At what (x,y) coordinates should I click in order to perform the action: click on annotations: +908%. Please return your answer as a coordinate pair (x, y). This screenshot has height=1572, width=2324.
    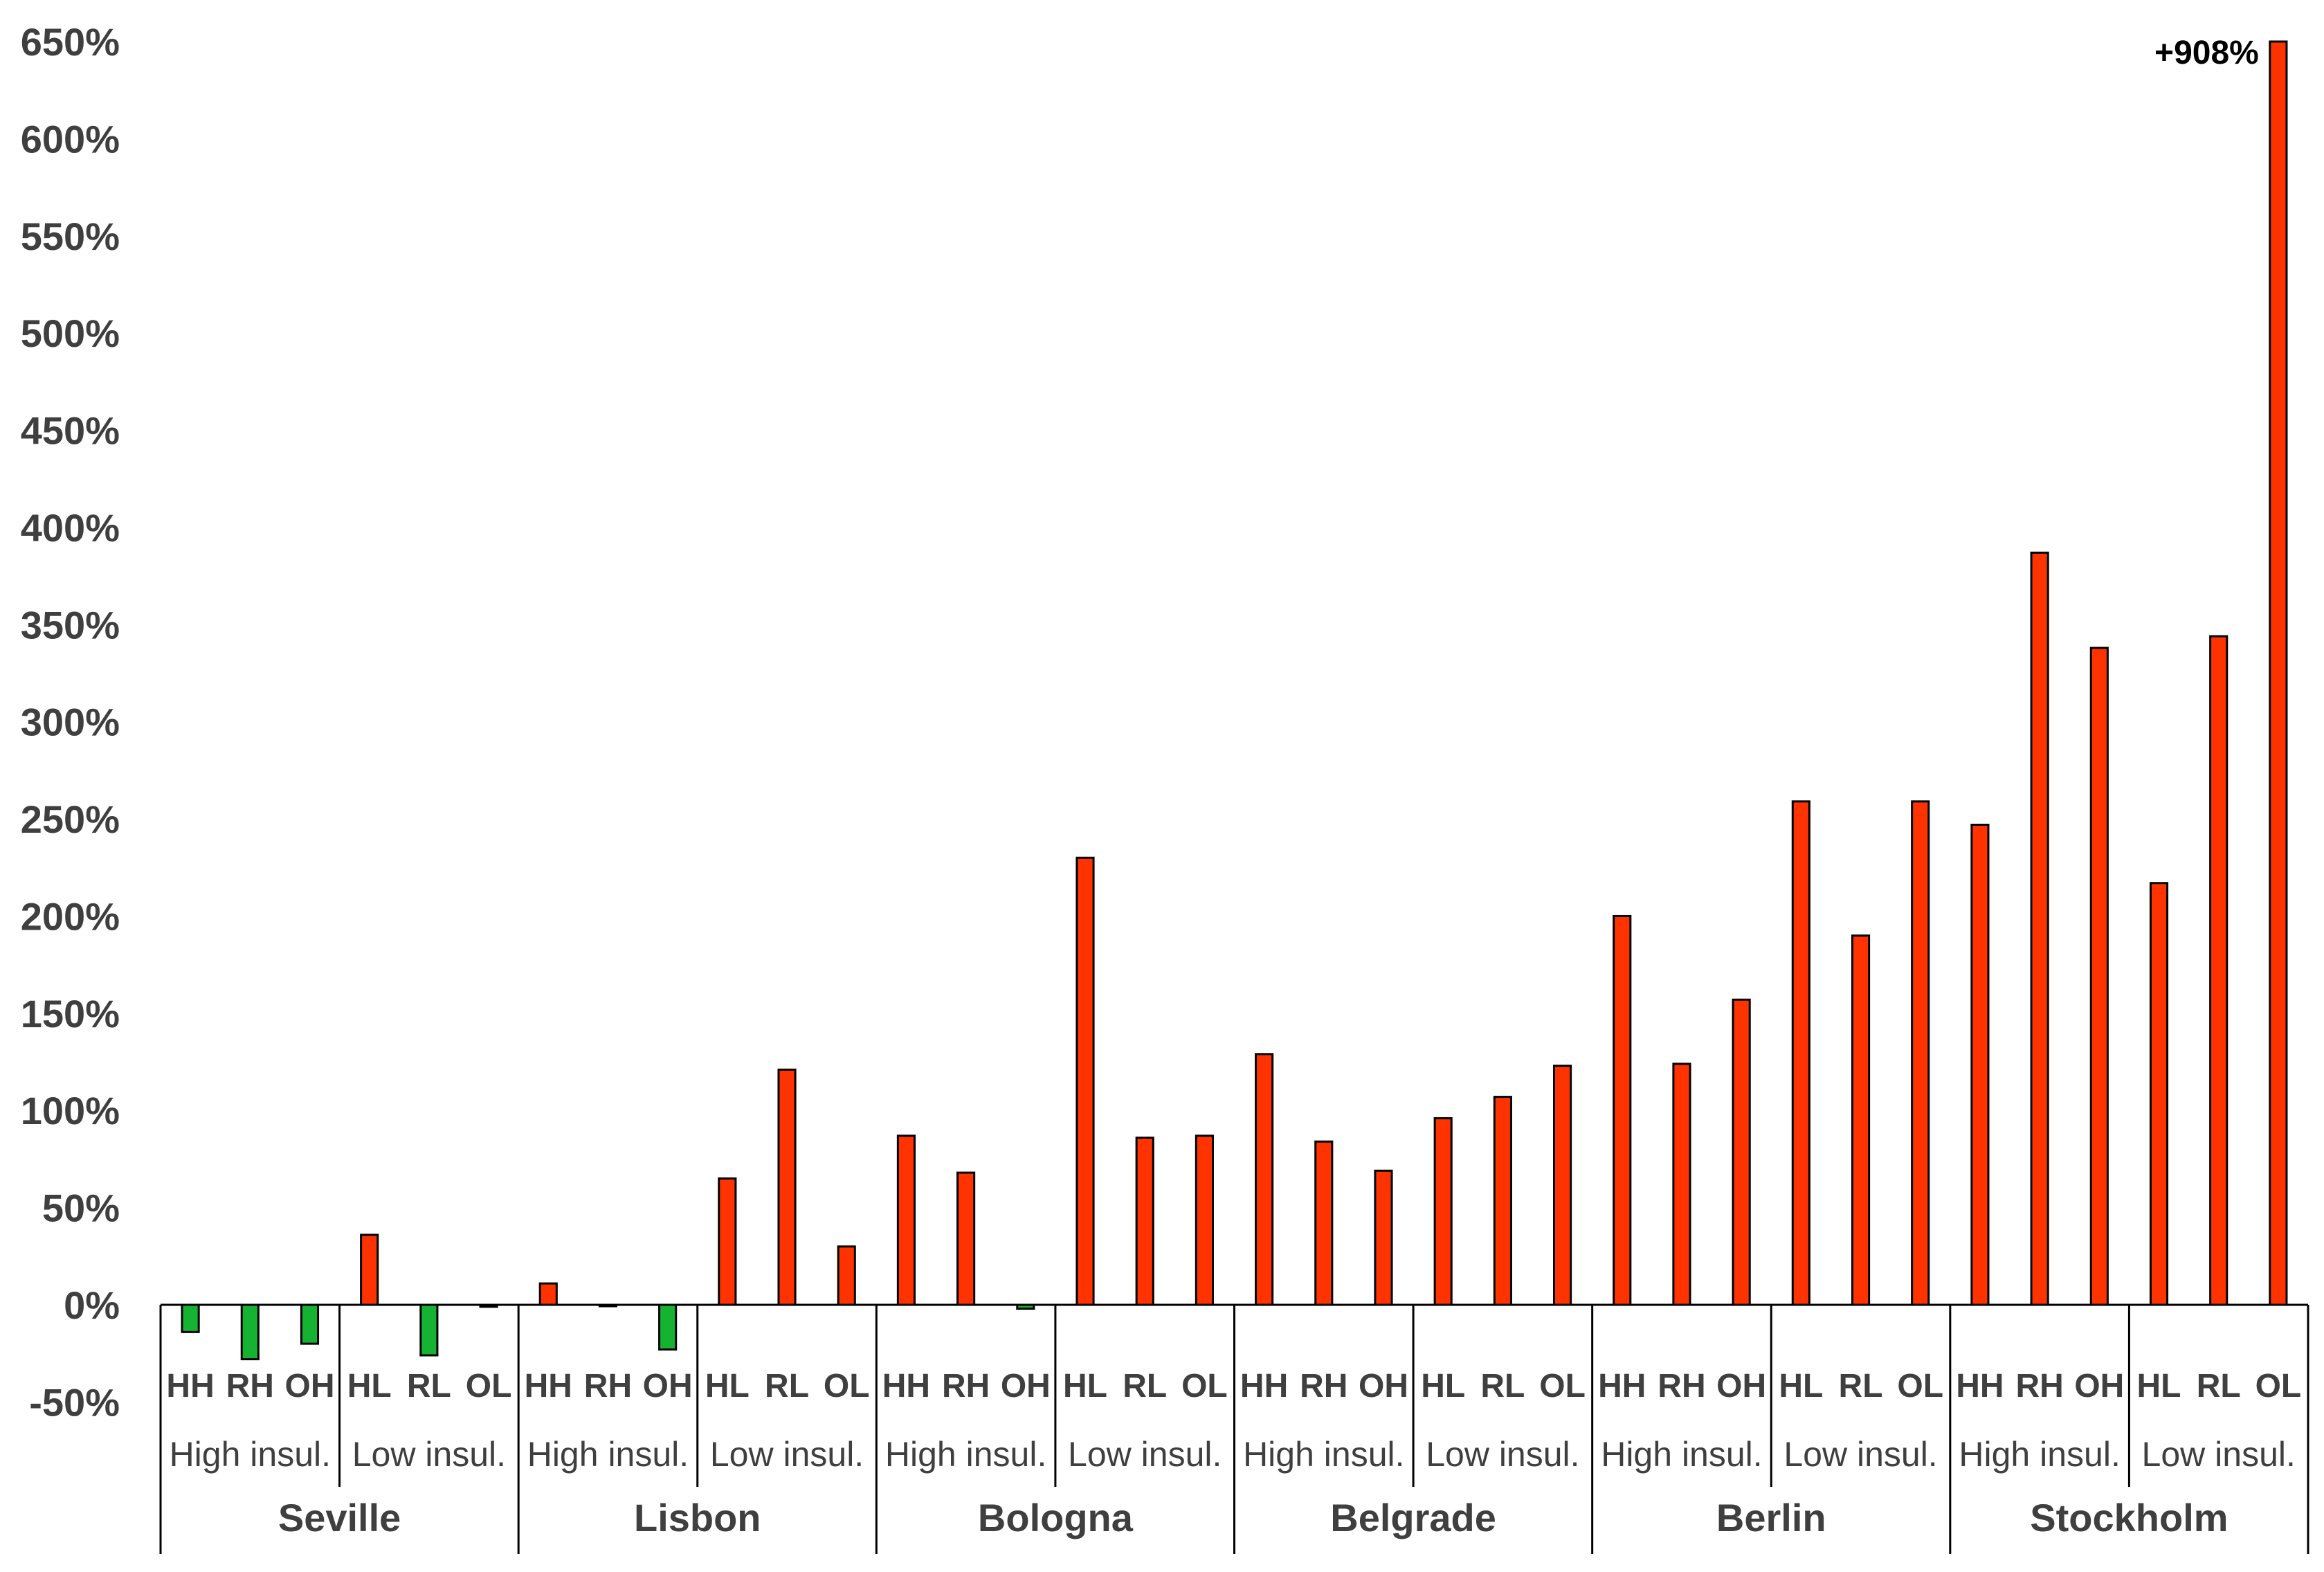
    Looking at the image, I should click on (2206, 53).